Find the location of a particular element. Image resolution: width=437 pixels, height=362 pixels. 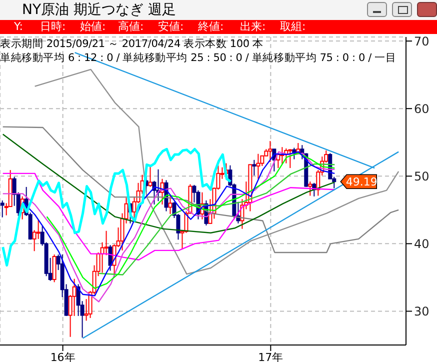

annotation: 表示期間 2015/09/21 ～ 2017/04/24 表示本数 100 本 is located at coordinates (132, 44).